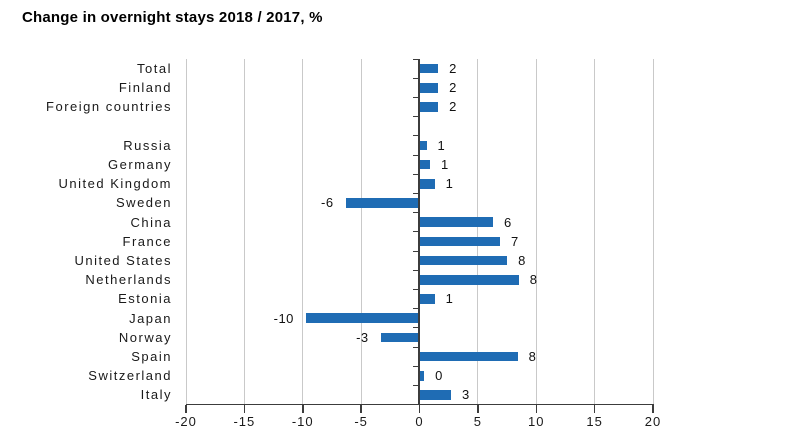  Describe the element at coordinates (327, 203) in the screenshot. I see `bar-value-label: -6` at that location.